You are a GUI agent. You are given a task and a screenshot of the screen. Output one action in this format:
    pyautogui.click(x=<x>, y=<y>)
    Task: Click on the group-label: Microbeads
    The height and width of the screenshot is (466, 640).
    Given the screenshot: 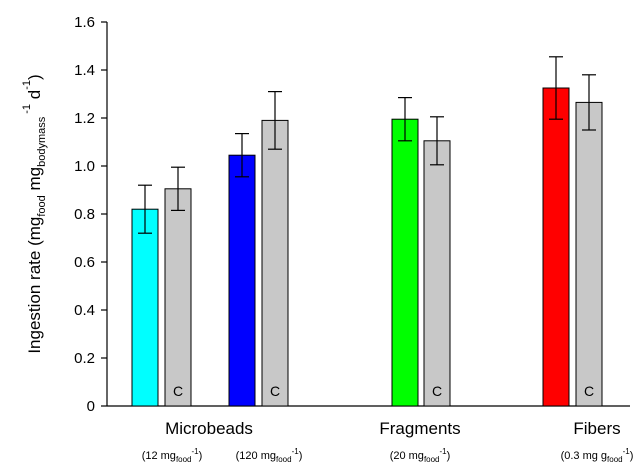 What is the action you would take?
    pyautogui.click(x=209, y=428)
    